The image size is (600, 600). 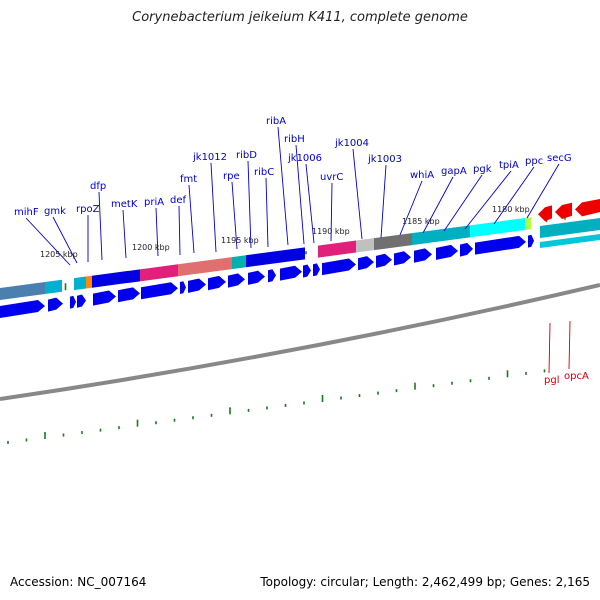 What do you see at coordinates (209, 157) in the screenshot?
I see `gene-label-jk1012: jk1012` at bounding box center [209, 157].